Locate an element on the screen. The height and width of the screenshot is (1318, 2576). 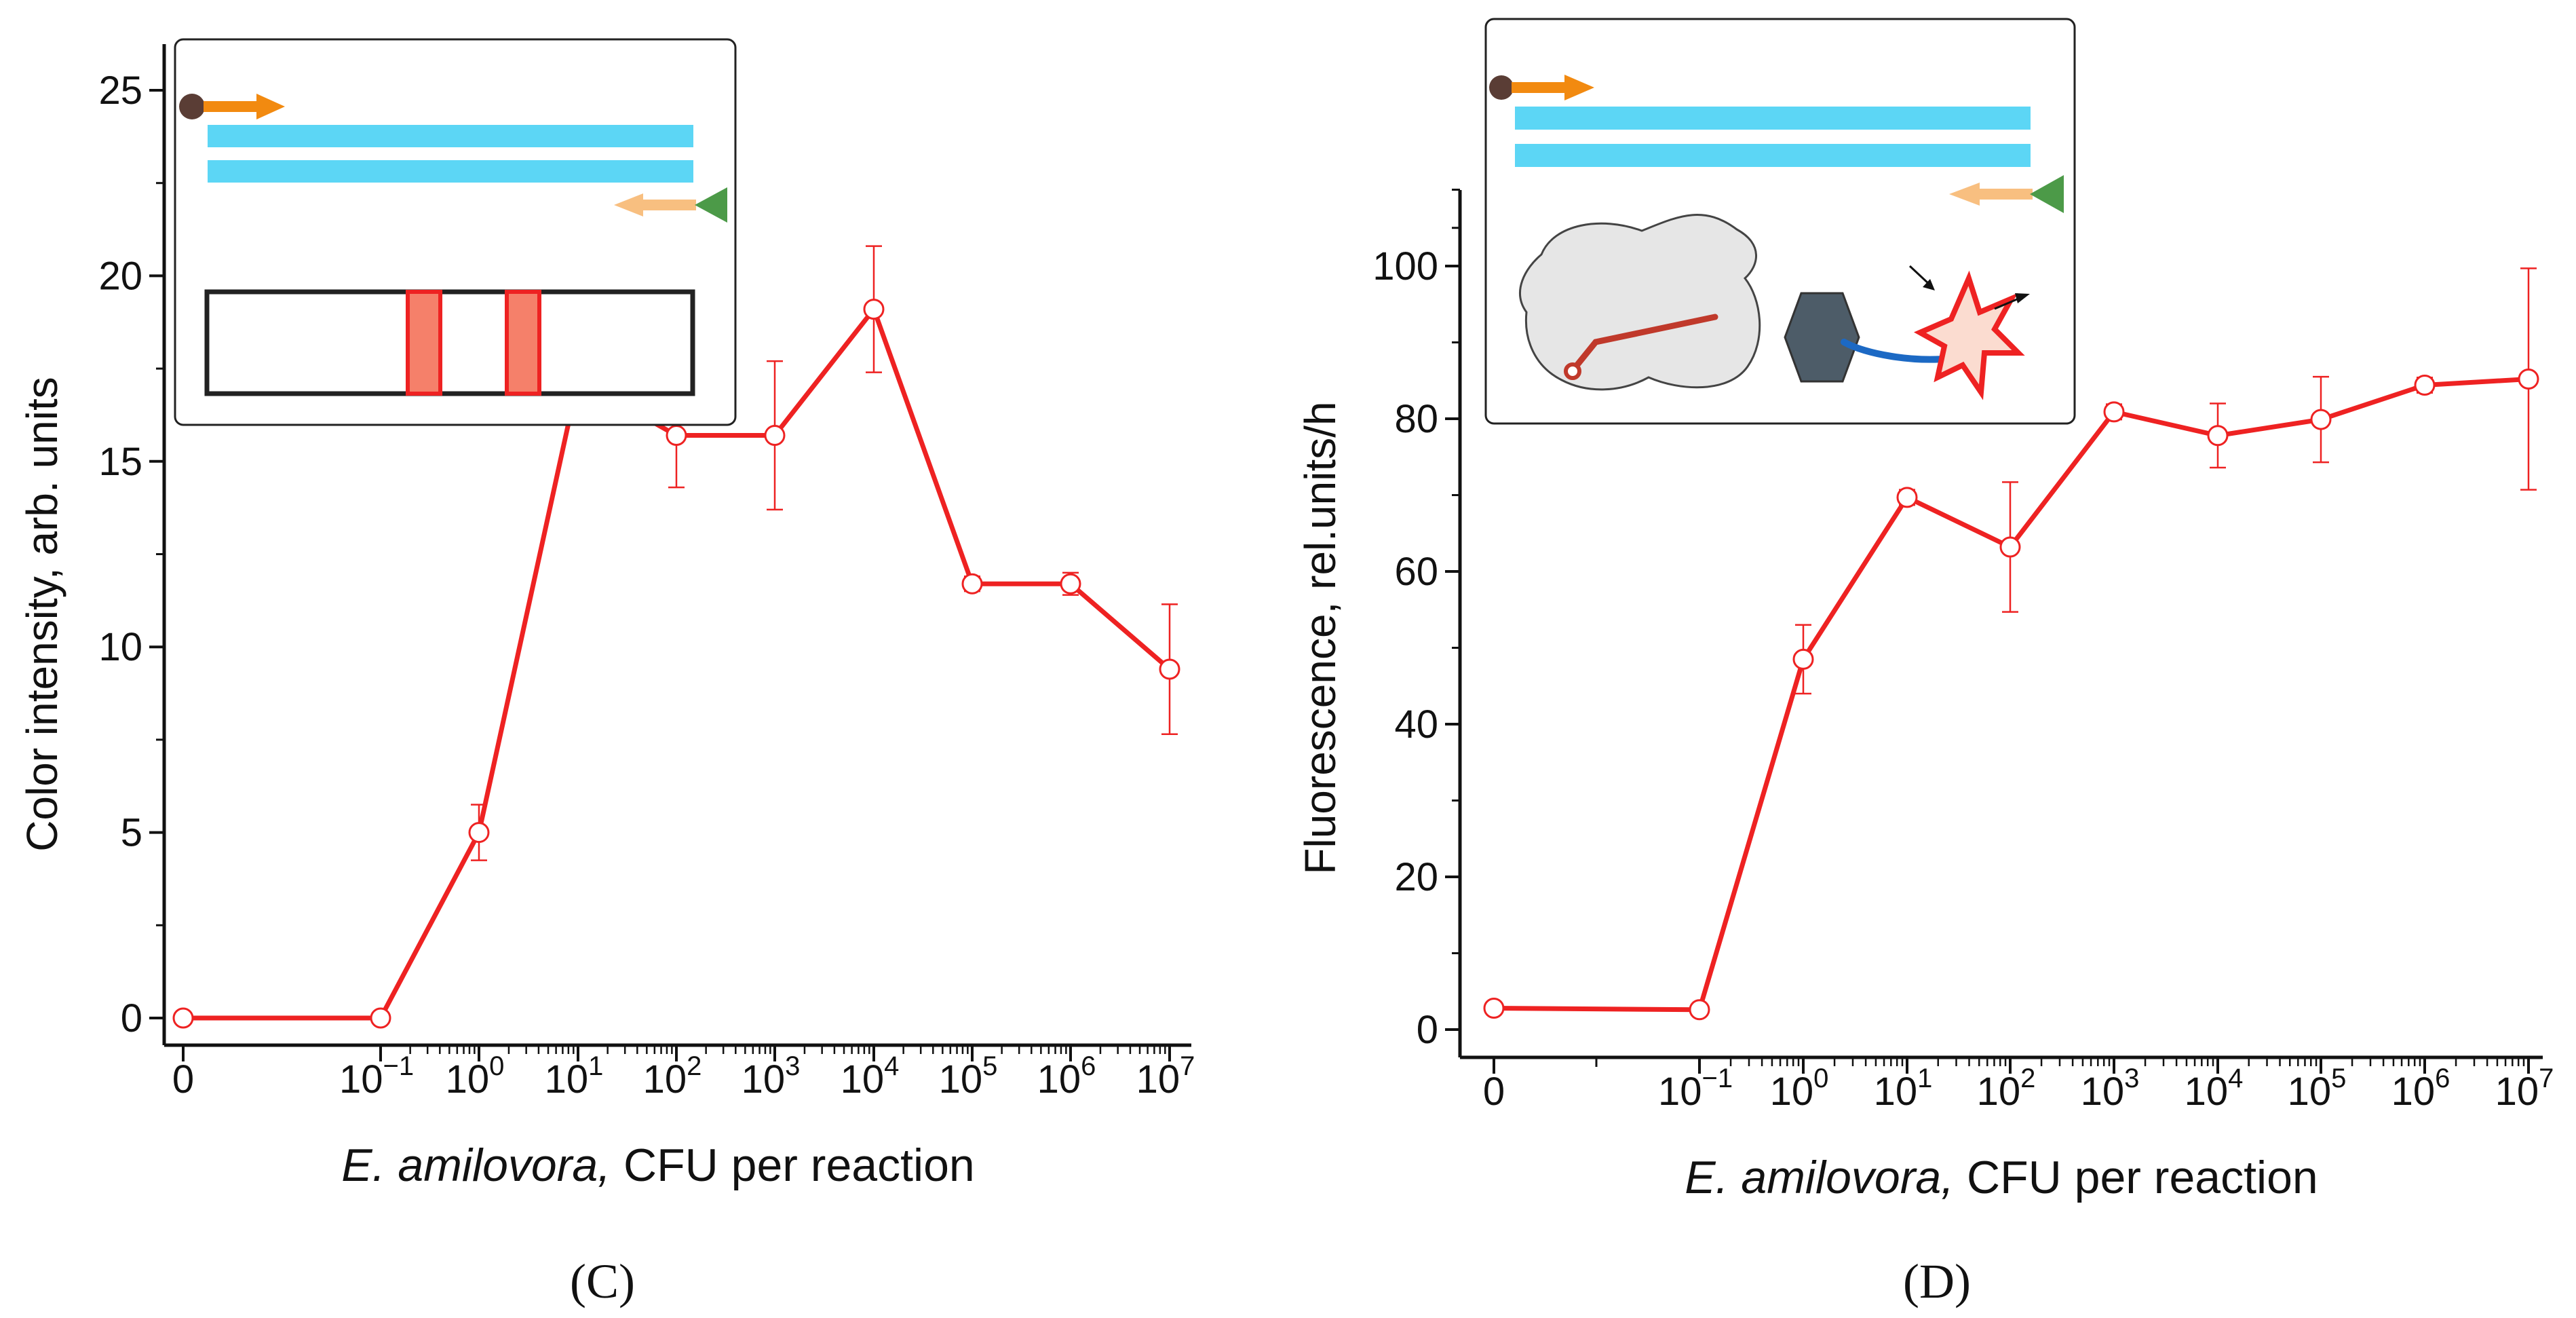
primer-reverse-bar is located at coordinates (669, 205).